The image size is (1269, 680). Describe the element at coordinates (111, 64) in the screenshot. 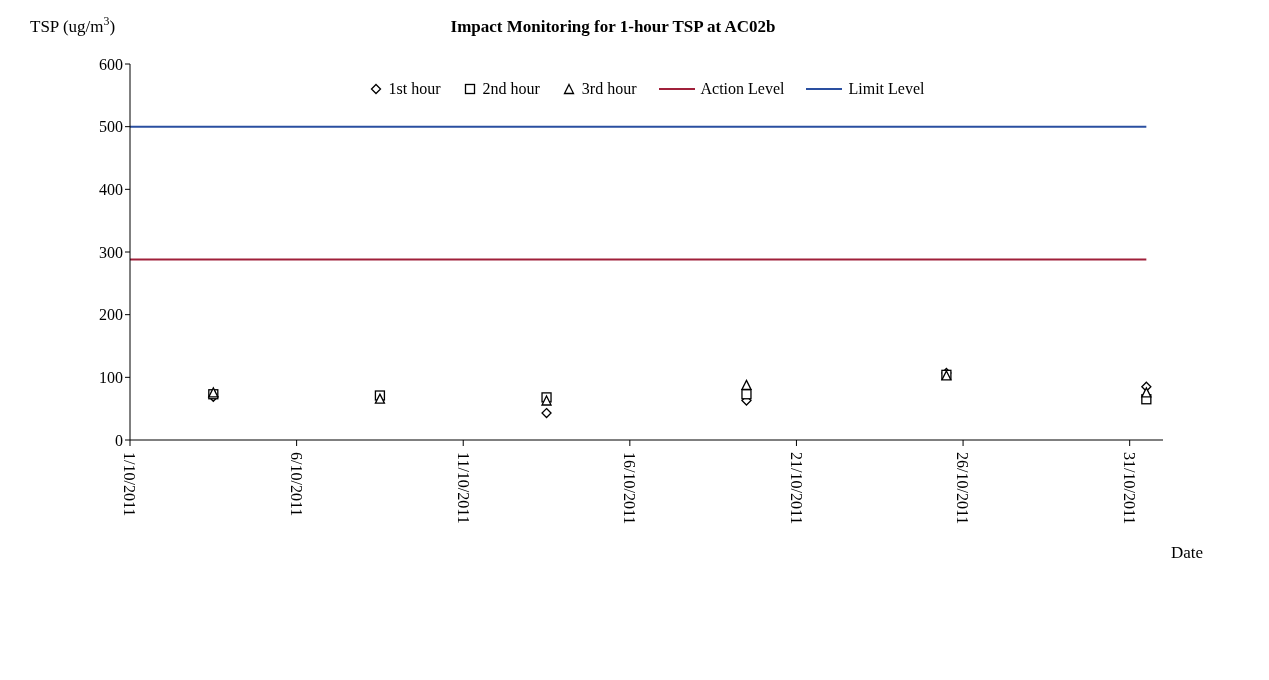

I see `y-tick-label: 600` at that location.